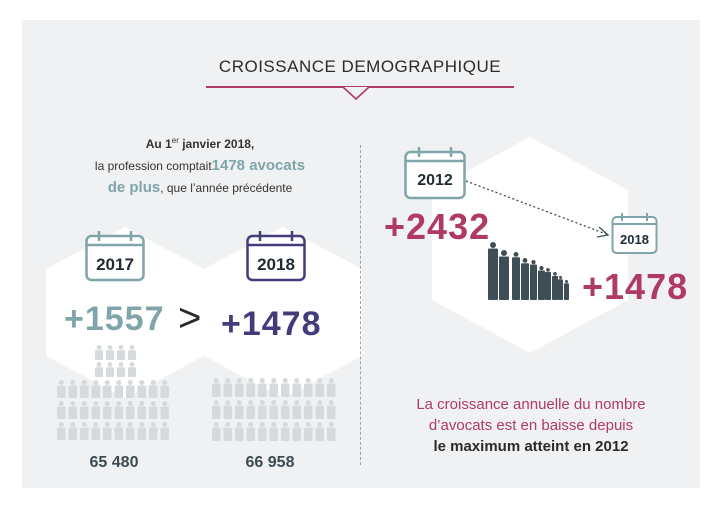 This screenshot has height=505, width=720. I want to click on people-grid-2018, so click(274, 409).